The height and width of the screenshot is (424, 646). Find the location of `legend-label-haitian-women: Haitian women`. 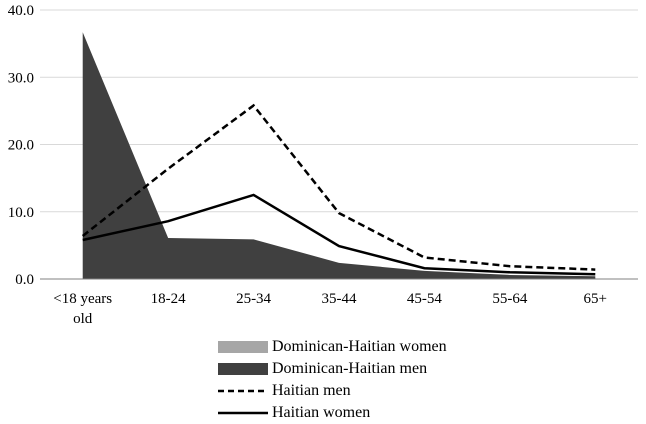

legend-label-haitian-women: Haitian women is located at coordinates (321, 412).